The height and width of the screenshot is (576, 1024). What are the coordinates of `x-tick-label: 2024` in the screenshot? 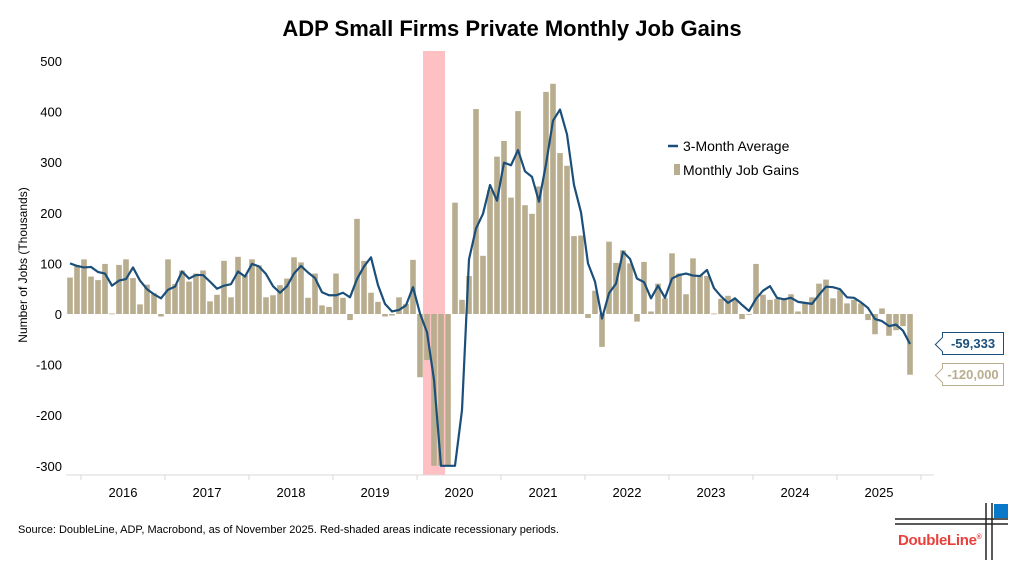 It's located at (795, 492).